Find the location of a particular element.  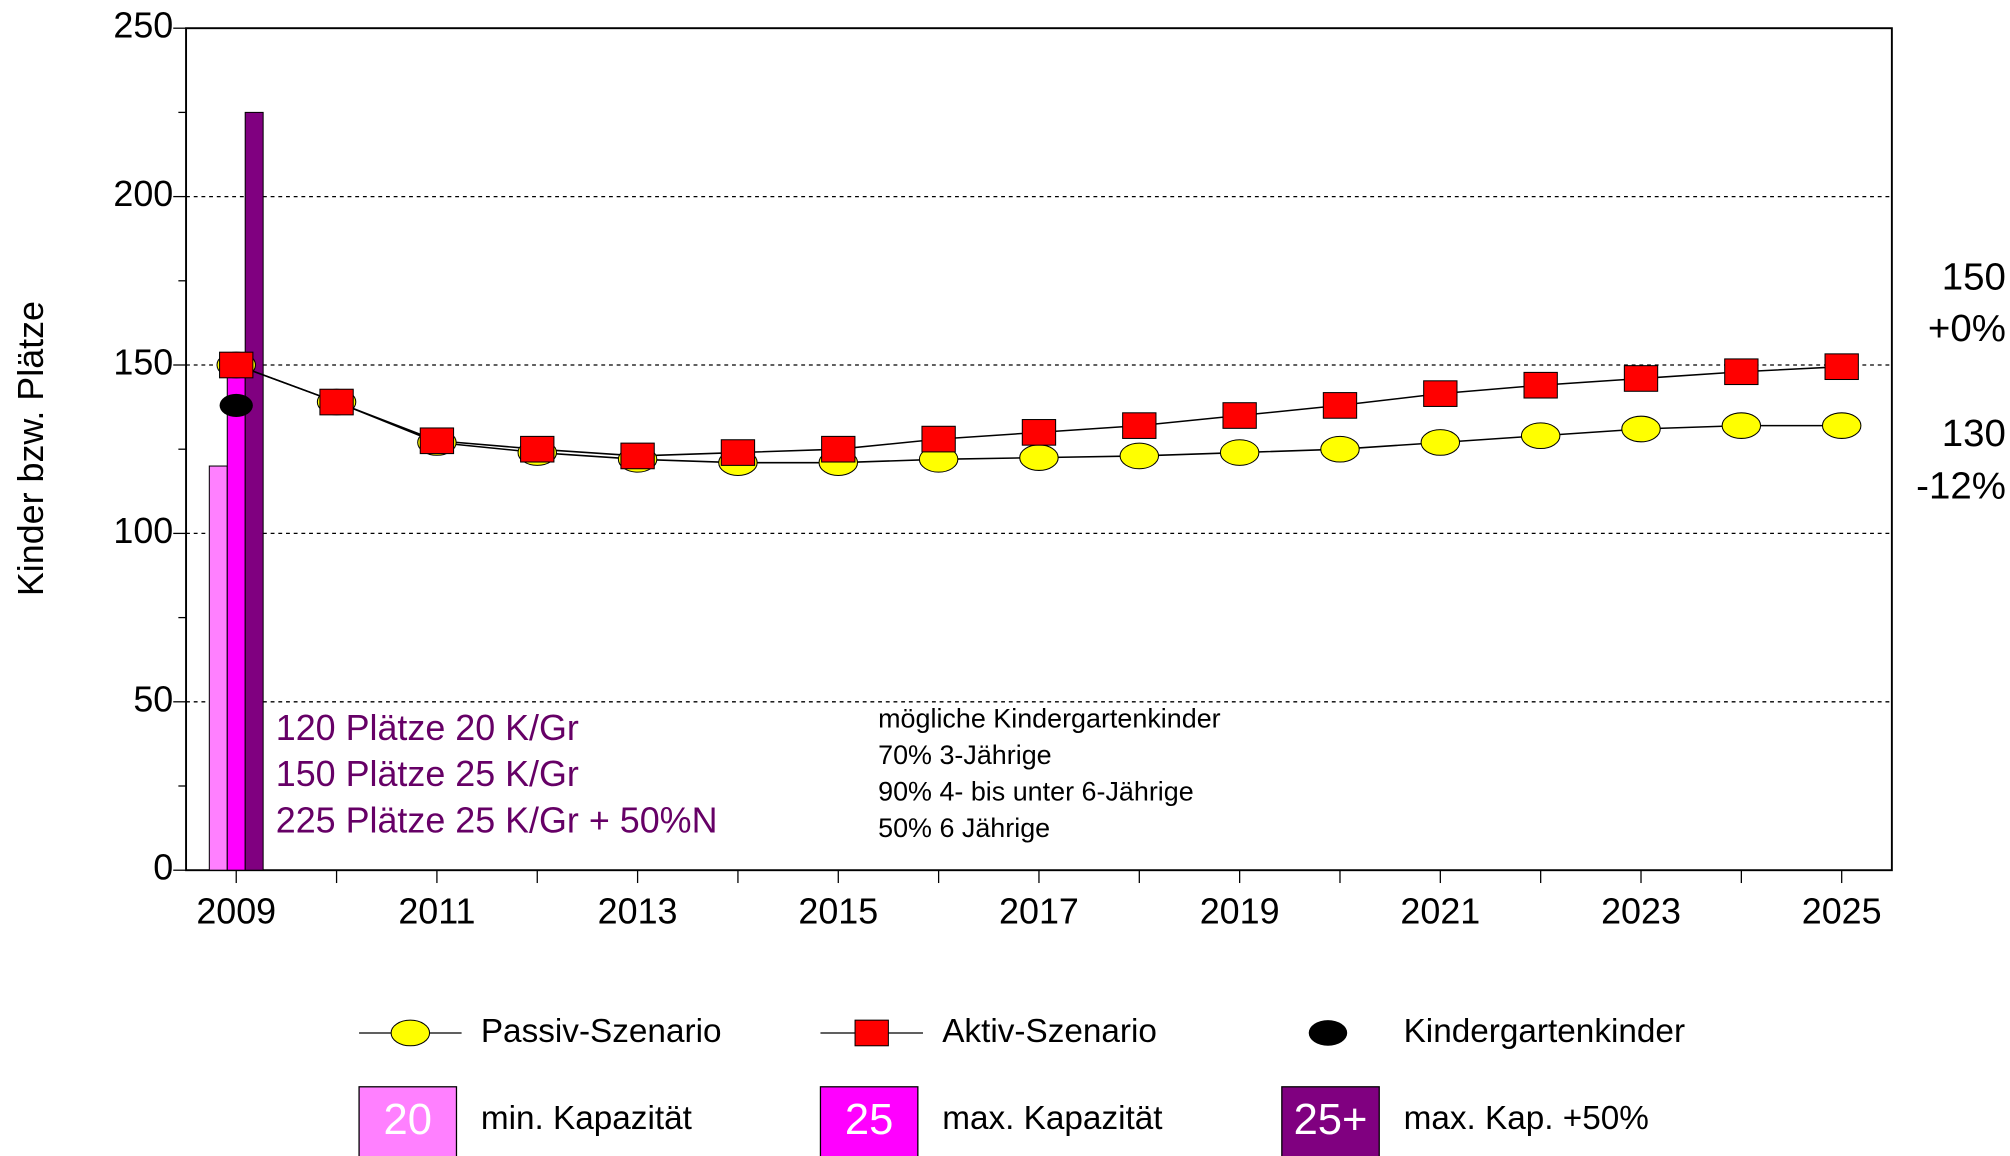

x-tick-label: 2015 is located at coordinates (838, 911).